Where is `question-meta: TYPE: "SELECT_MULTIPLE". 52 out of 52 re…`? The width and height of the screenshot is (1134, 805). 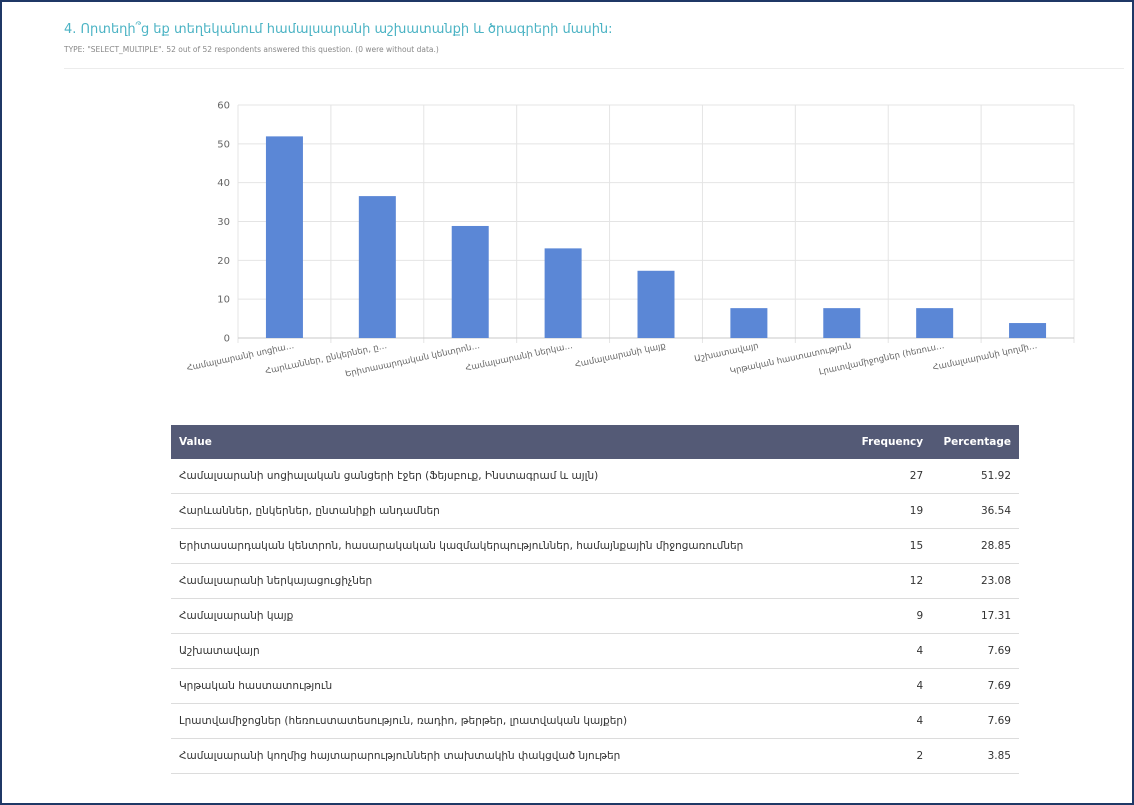 question-meta: TYPE: "SELECT_MULTIPLE". 52 out of 52 re… is located at coordinates (251, 49).